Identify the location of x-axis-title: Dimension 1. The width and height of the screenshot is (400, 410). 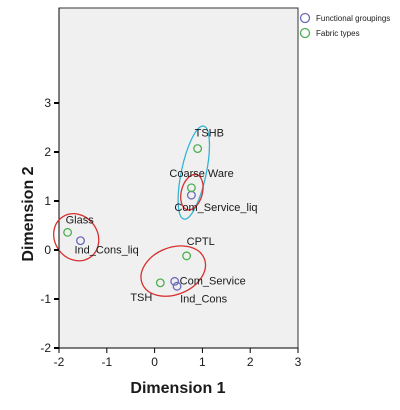
(177, 388).